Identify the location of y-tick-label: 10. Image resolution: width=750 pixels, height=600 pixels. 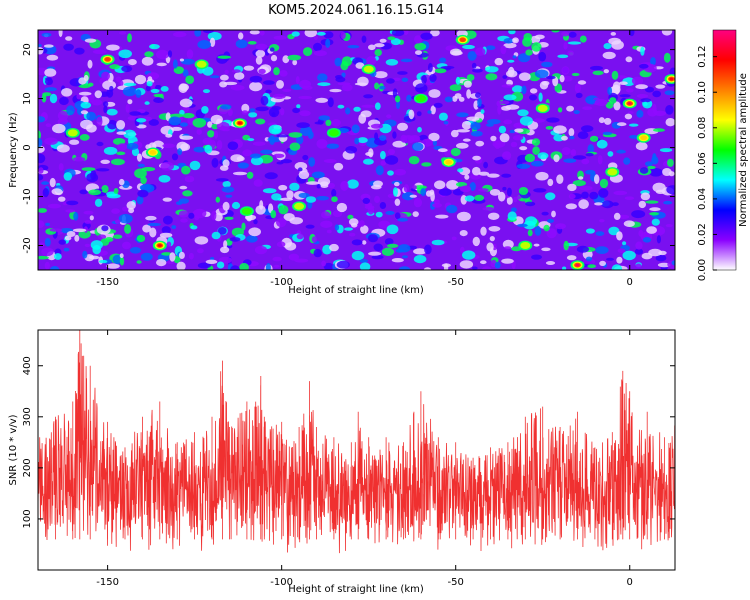
(27, 98).